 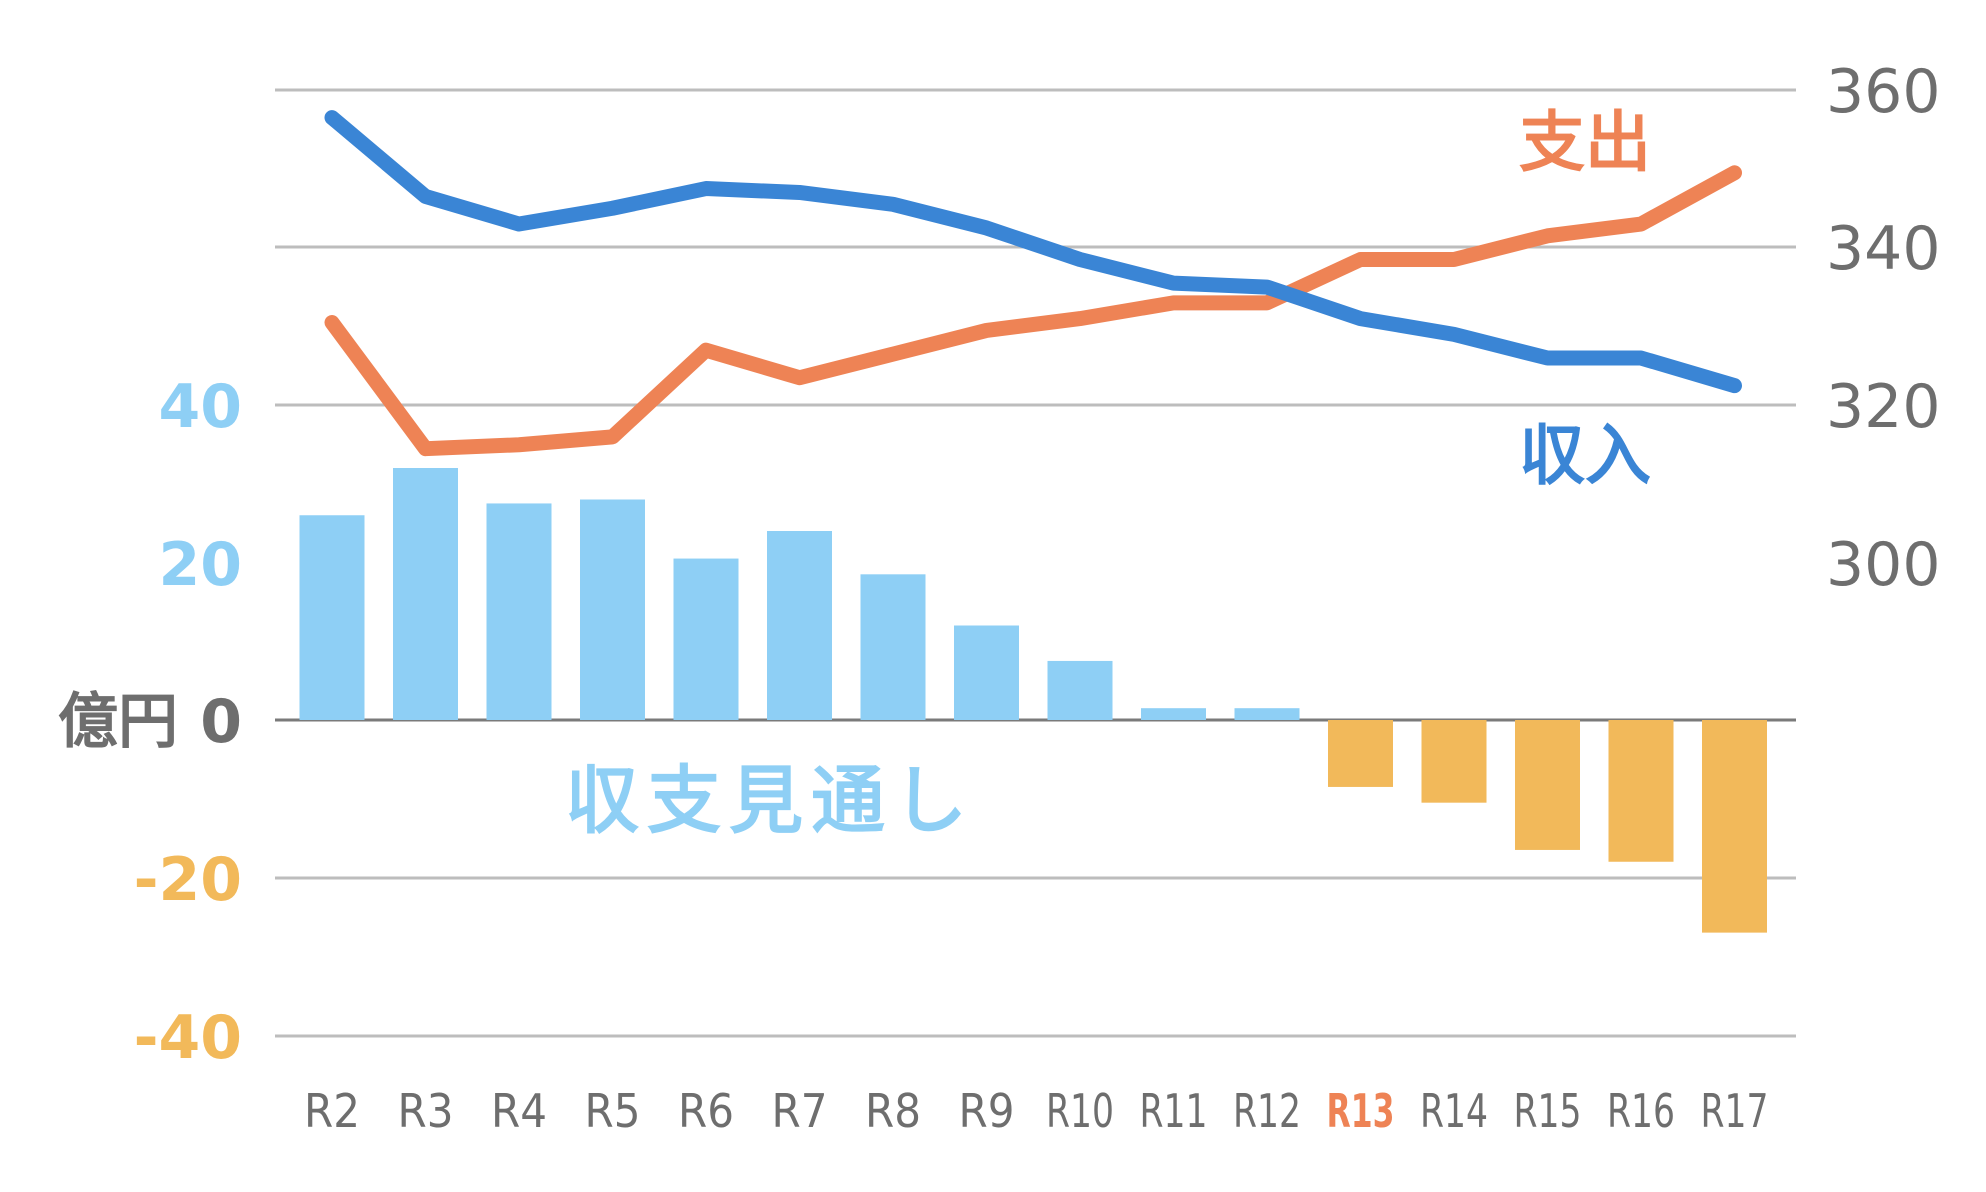 I want to click on balance-series-label: 収支見通し, so click(x=770, y=801).